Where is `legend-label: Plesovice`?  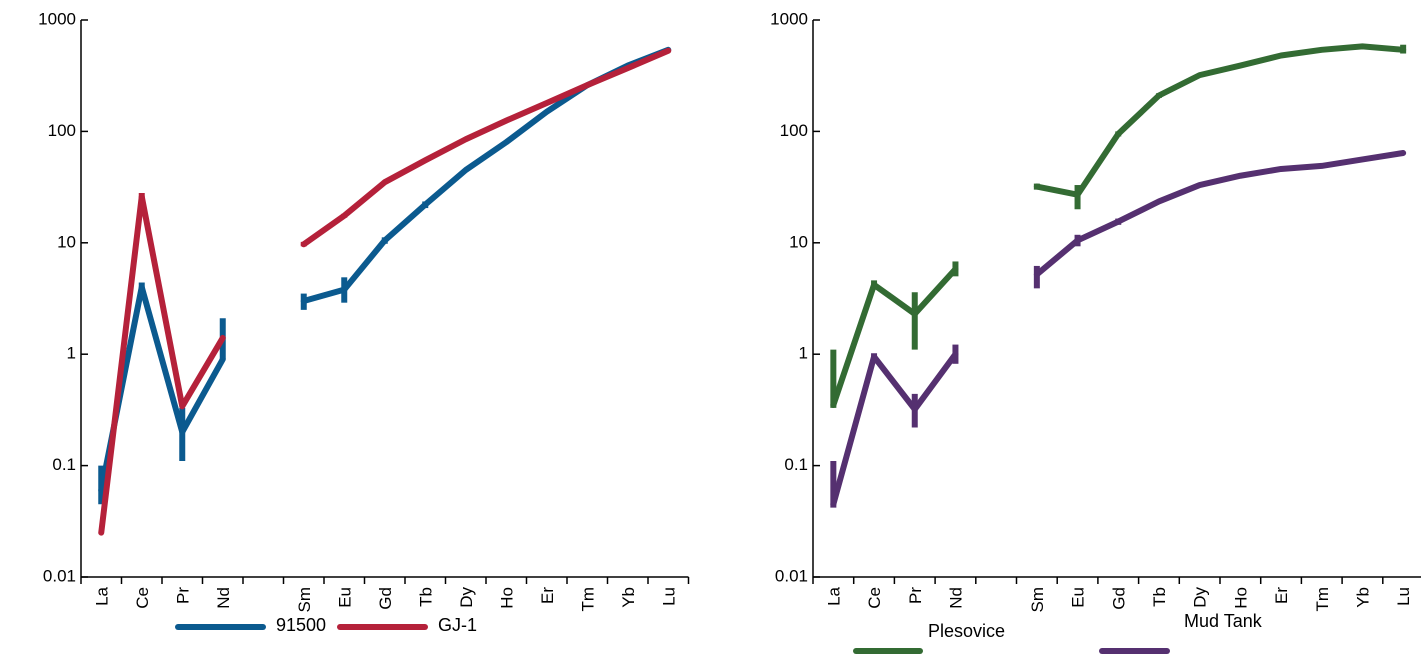
legend-label: Plesovice is located at coordinates (966, 631).